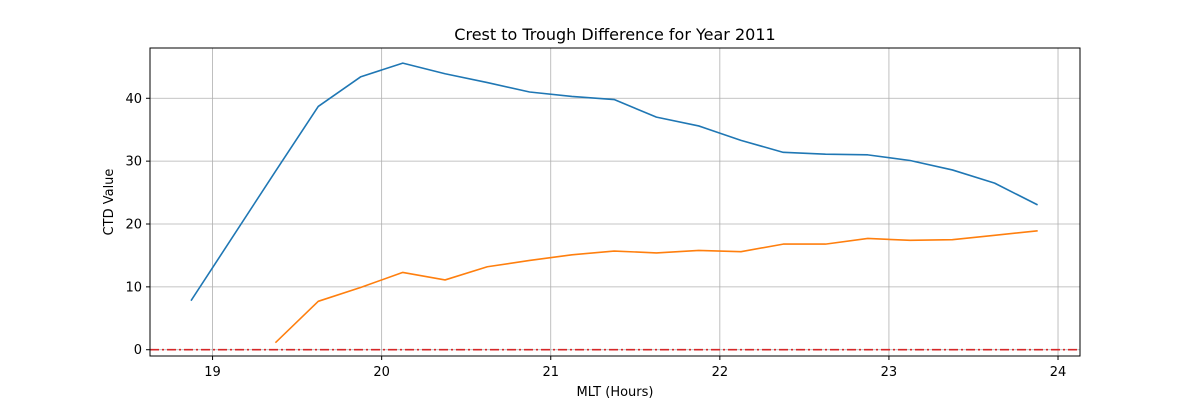 This screenshot has height=400, width=1200. I want to click on y-tick-label: 30, so click(133, 162).